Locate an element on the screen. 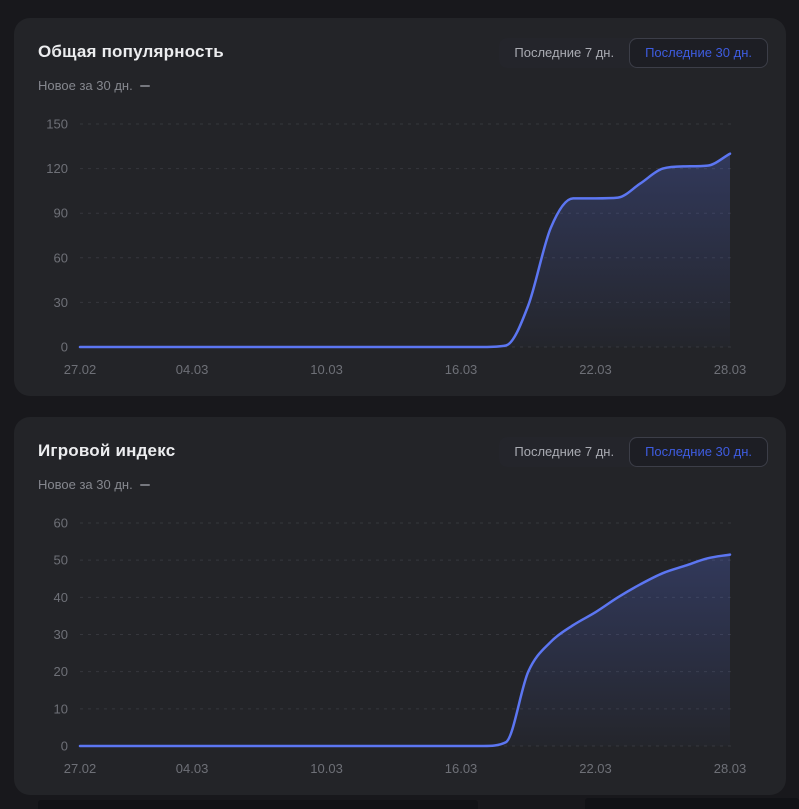  popularity-period-7d-button: Последние 7 дн. is located at coordinates (564, 53).